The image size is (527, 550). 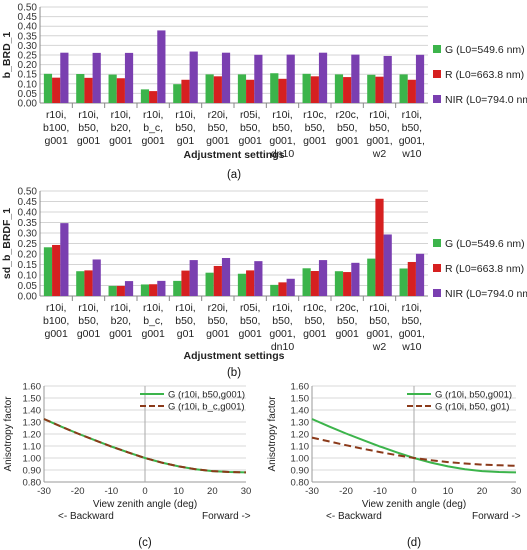 What do you see at coordinates (28, 104) in the screenshot?
I see `y-tick-label: 0.00` at bounding box center [28, 104].